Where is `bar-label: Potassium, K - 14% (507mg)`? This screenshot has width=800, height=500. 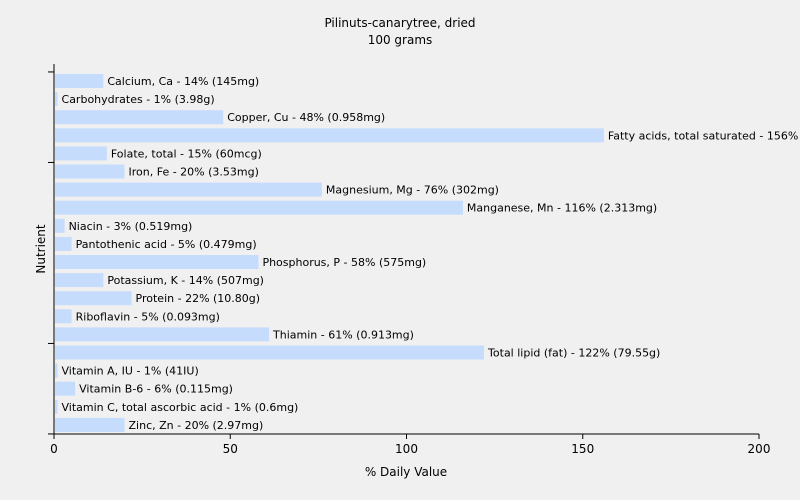
bar-label: Potassium, K - 14% (507mg) is located at coordinates (185, 280).